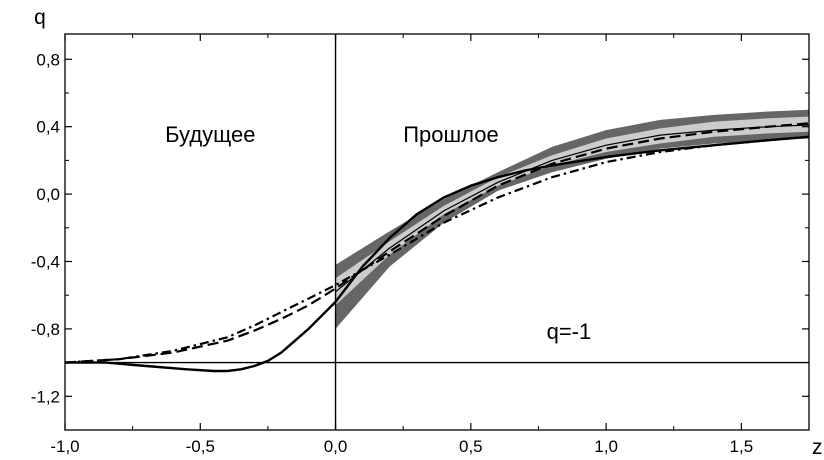 This screenshot has height=460, width=824. I want to click on x-tick-label: 0,5, so click(471, 446).